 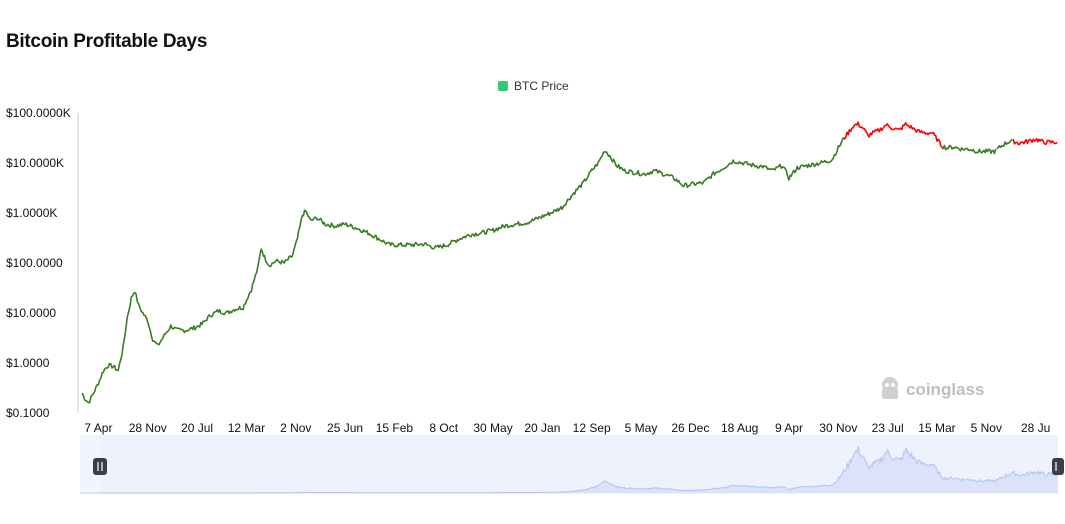 I want to click on chart-legend: BTC Price, so click(x=533, y=86).